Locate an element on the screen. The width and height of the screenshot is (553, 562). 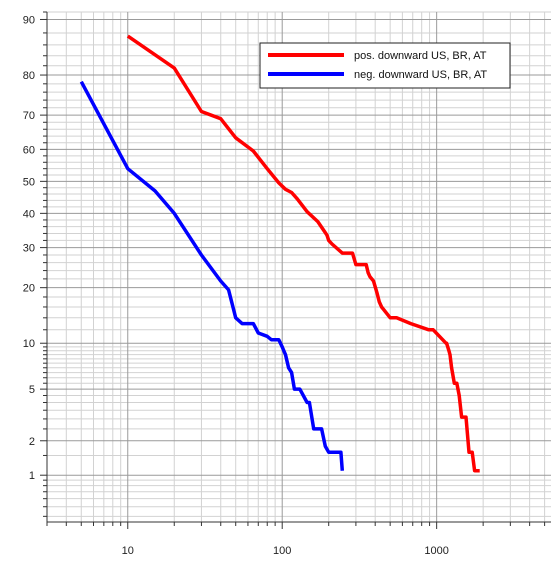
x-tick-label: 10 is located at coordinates (128, 551).